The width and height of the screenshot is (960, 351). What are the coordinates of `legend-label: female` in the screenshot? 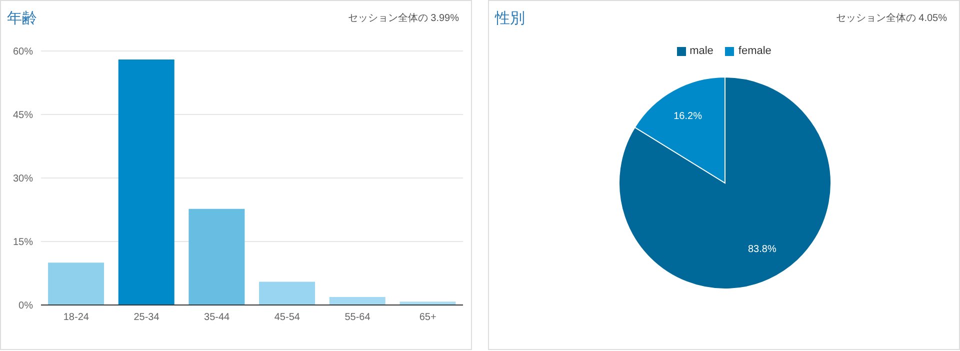 It's located at (755, 51).